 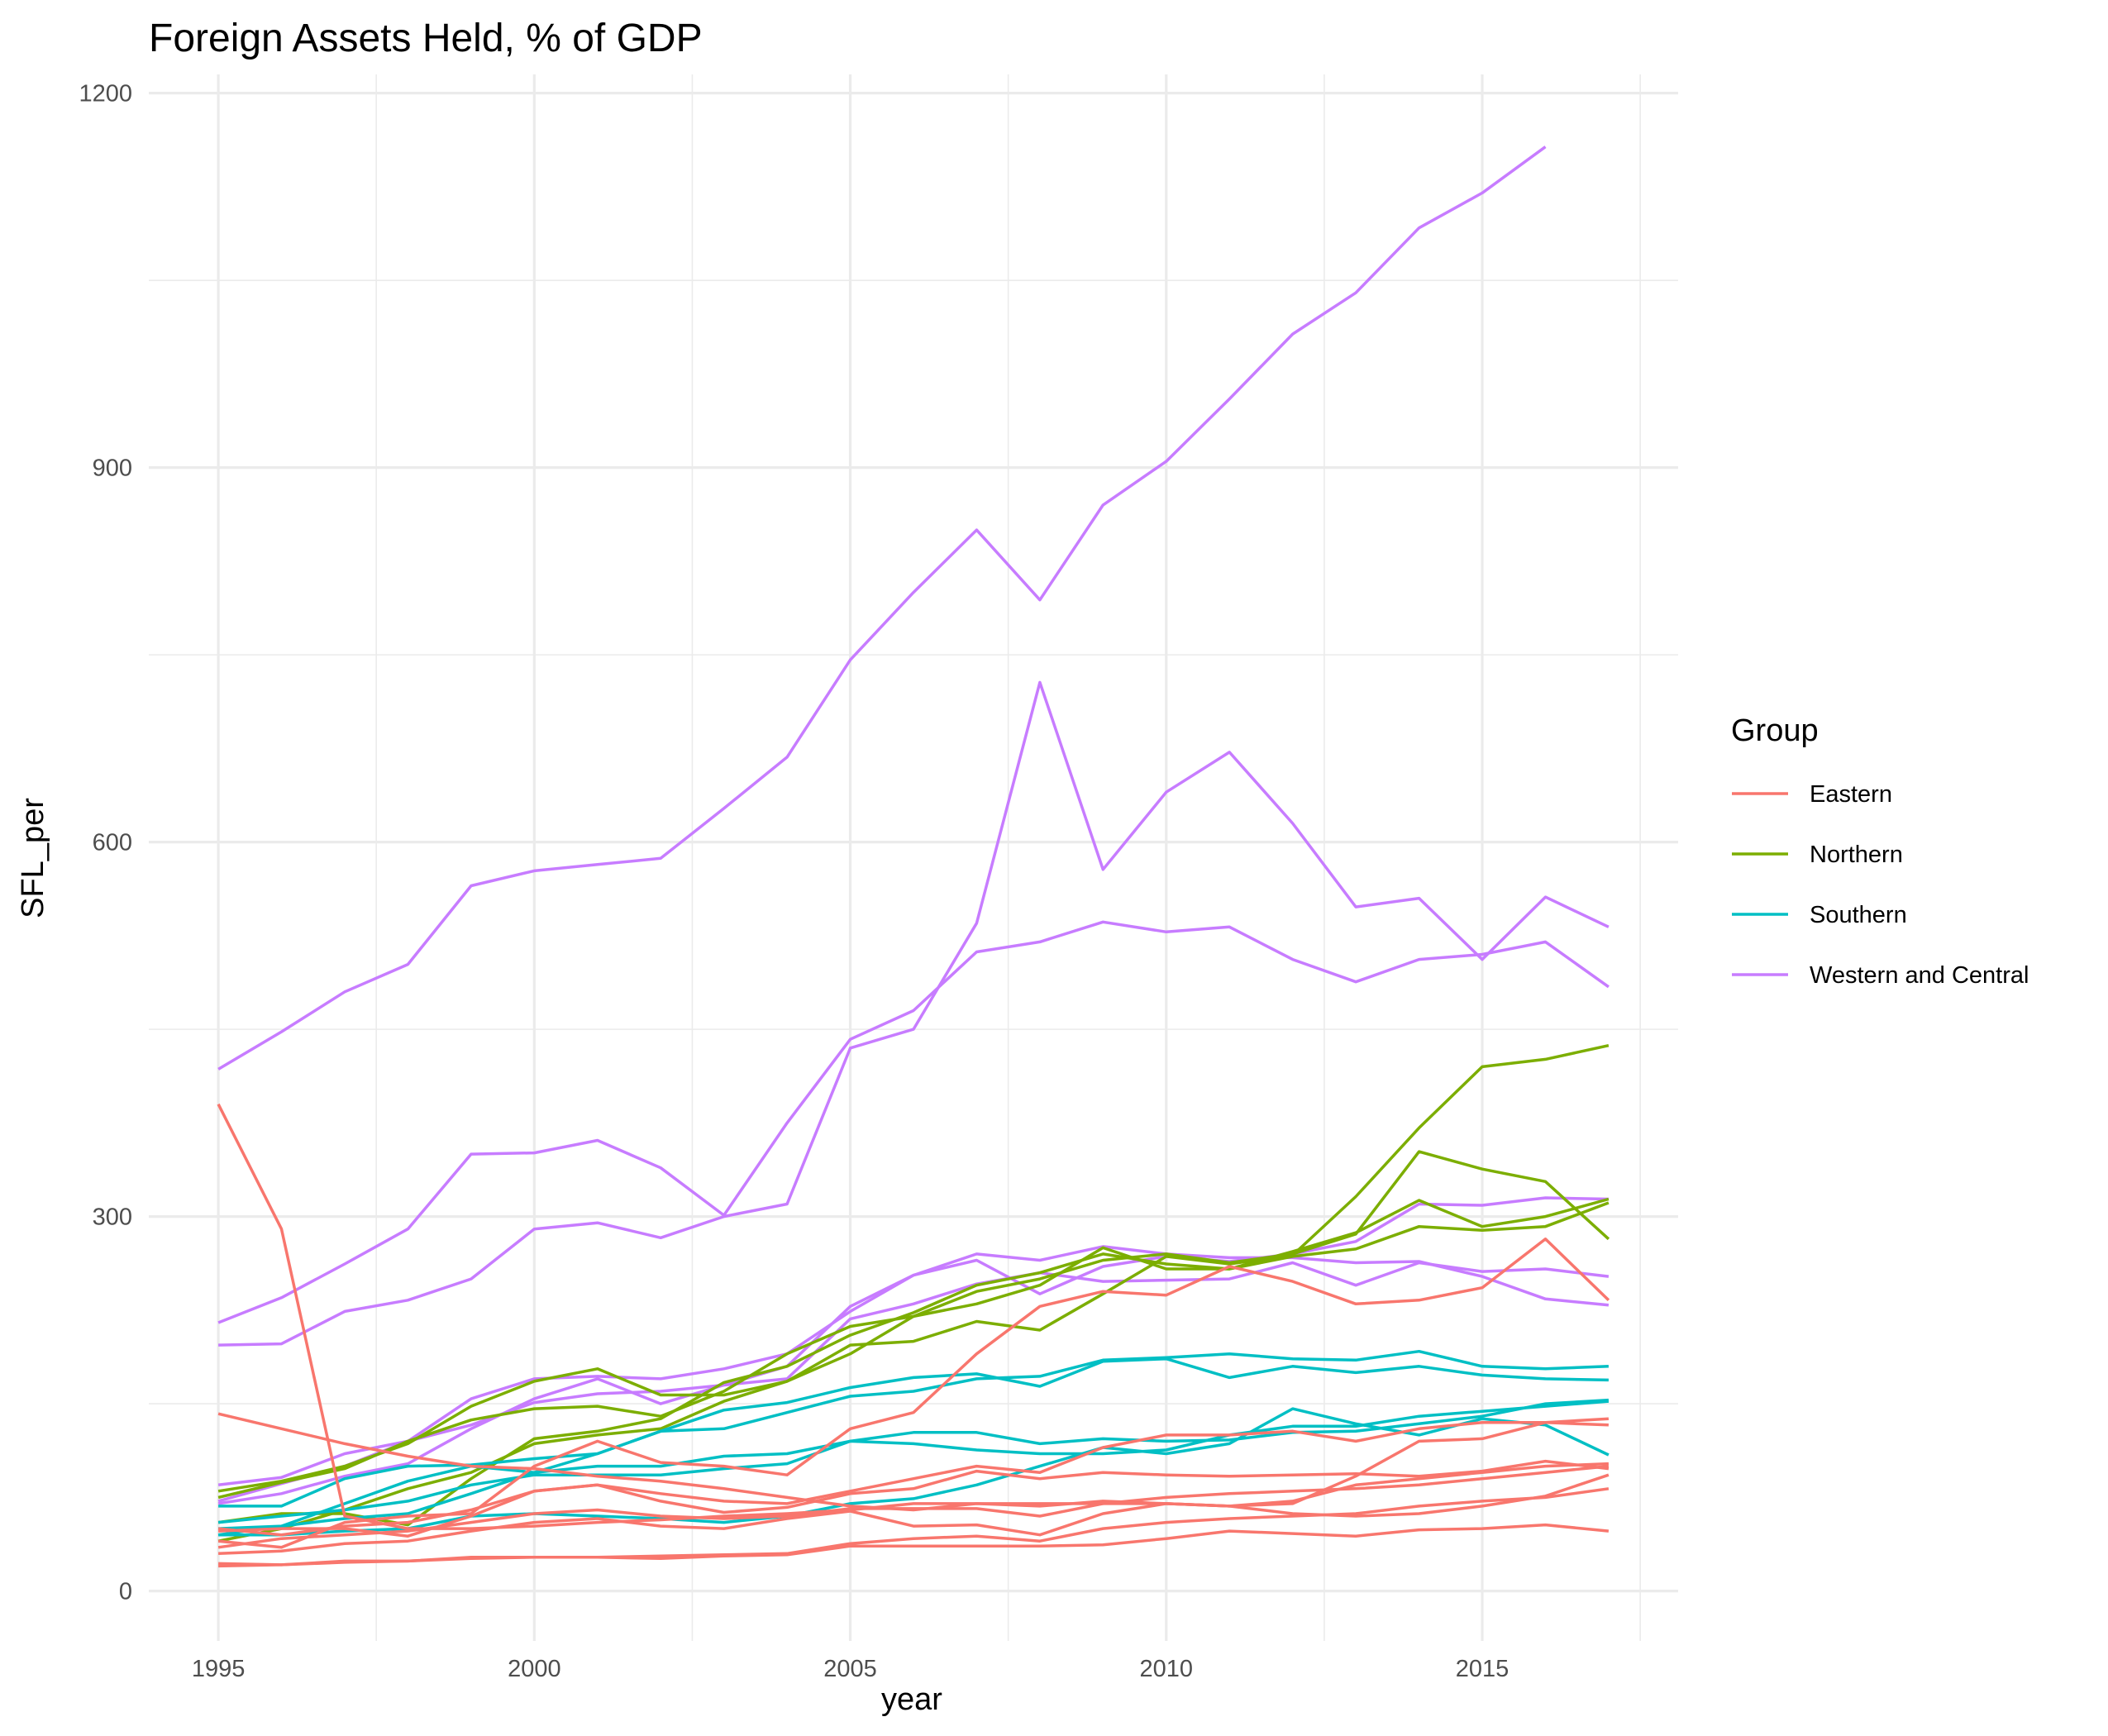 I want to click on y-axis-title: SFL_per, so click(x=33, y=858).